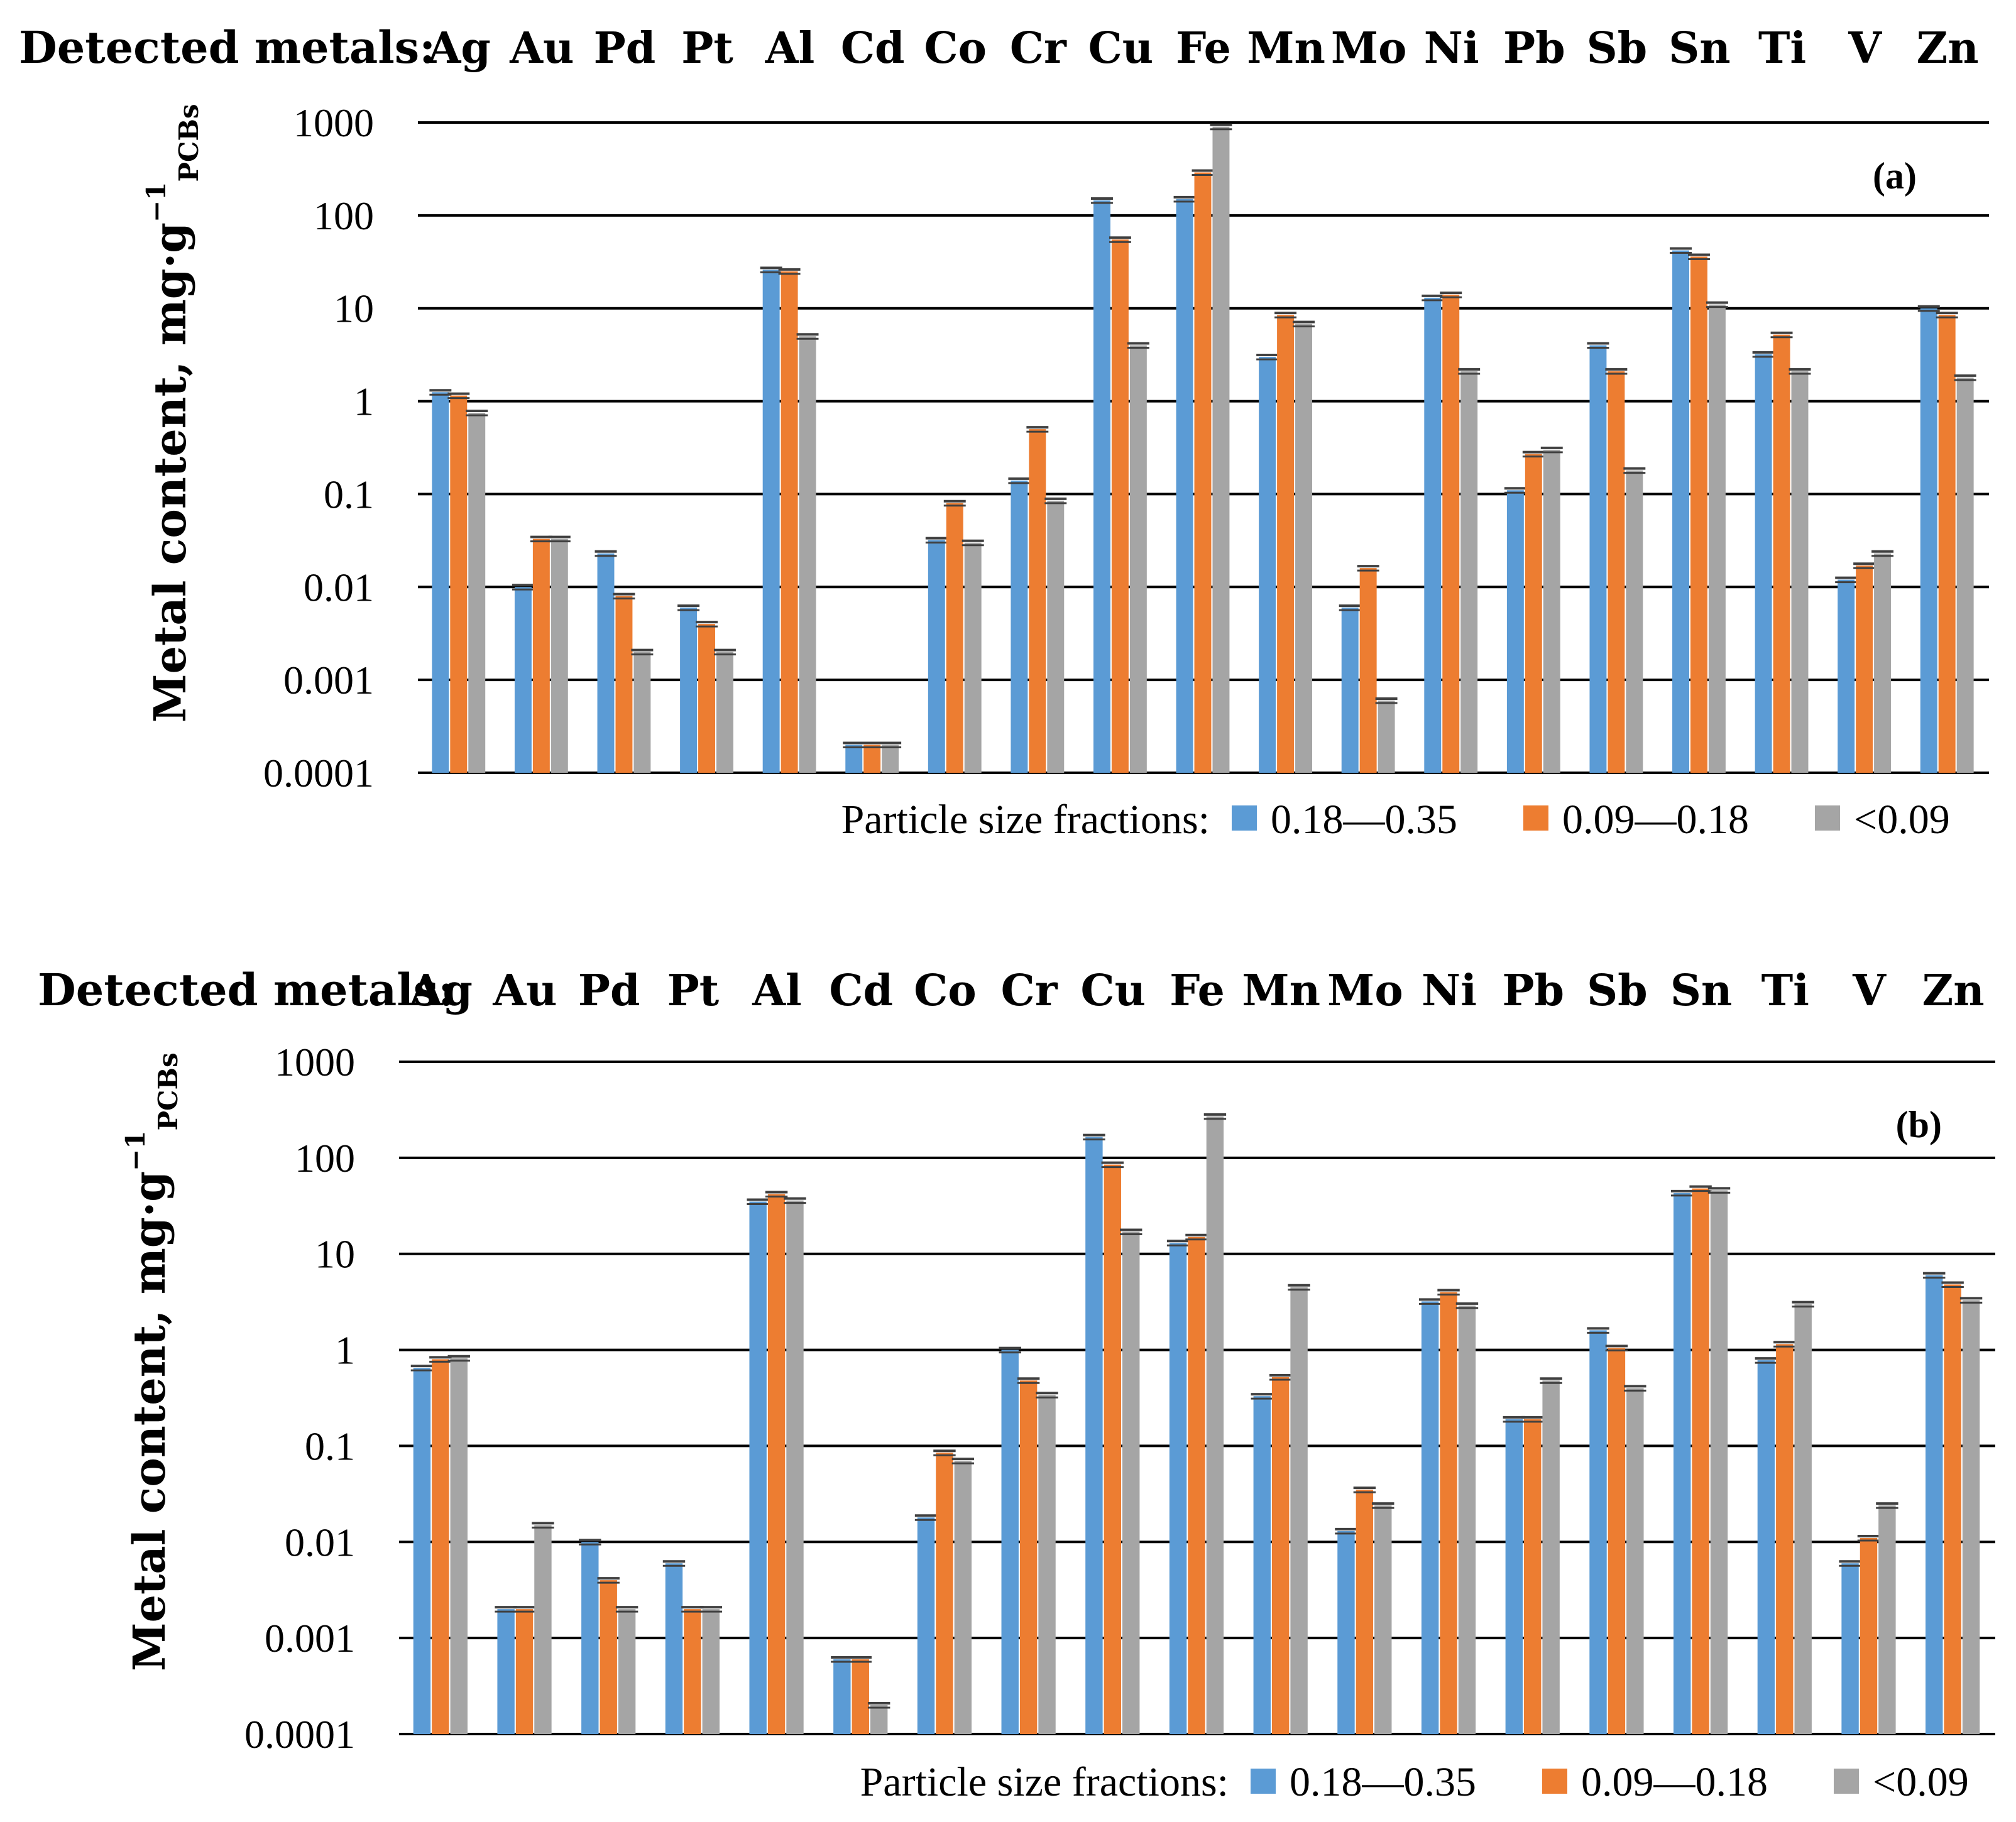 The width and height of the screenshot is (2016, 1822). I want to click on metal-label: Al, so click(790, 48).